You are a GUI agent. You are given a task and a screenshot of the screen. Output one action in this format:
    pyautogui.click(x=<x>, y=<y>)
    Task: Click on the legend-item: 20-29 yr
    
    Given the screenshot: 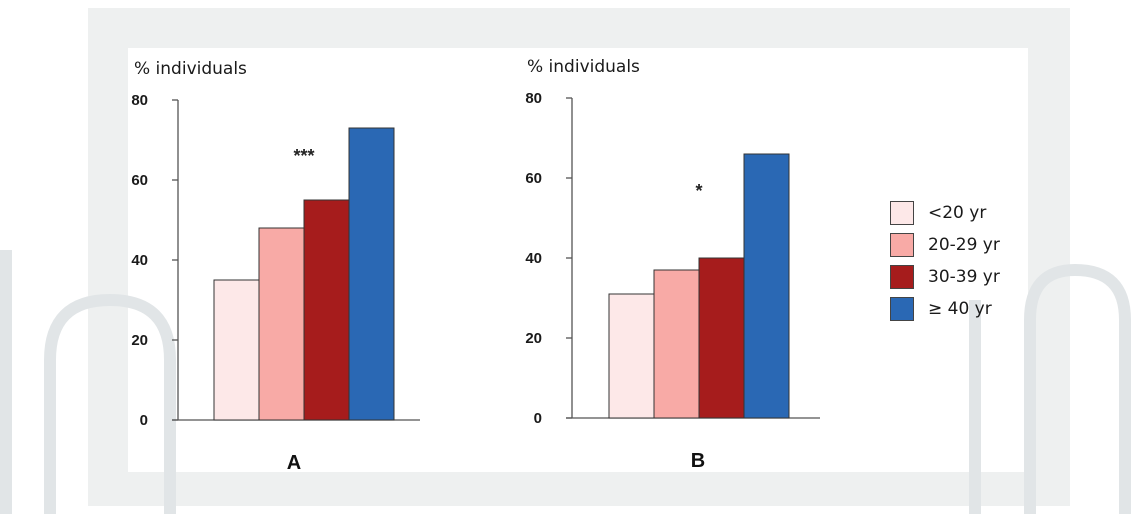 What is the action you would take?
    pyautogui.click(x=945, y=245)
    